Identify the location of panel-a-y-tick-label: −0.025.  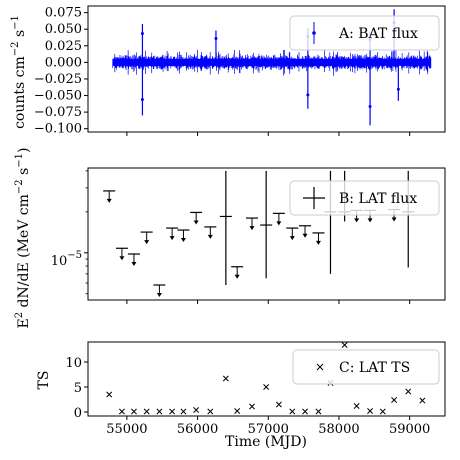
(58, 79).